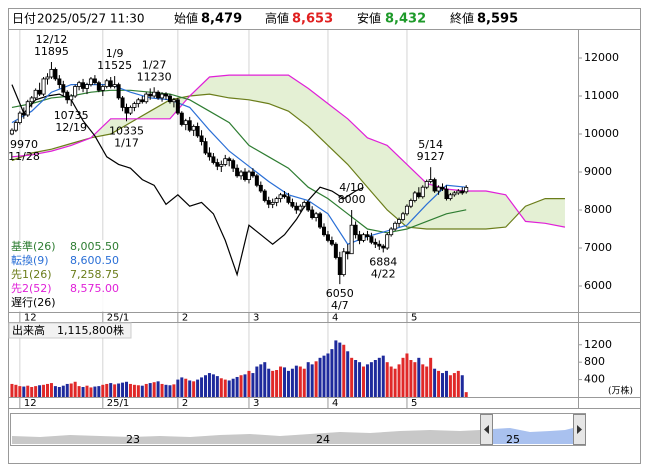  Describe the element at coordinates (620, 391) in the screenshot. I see `volume-unit: (万株)` at that location.